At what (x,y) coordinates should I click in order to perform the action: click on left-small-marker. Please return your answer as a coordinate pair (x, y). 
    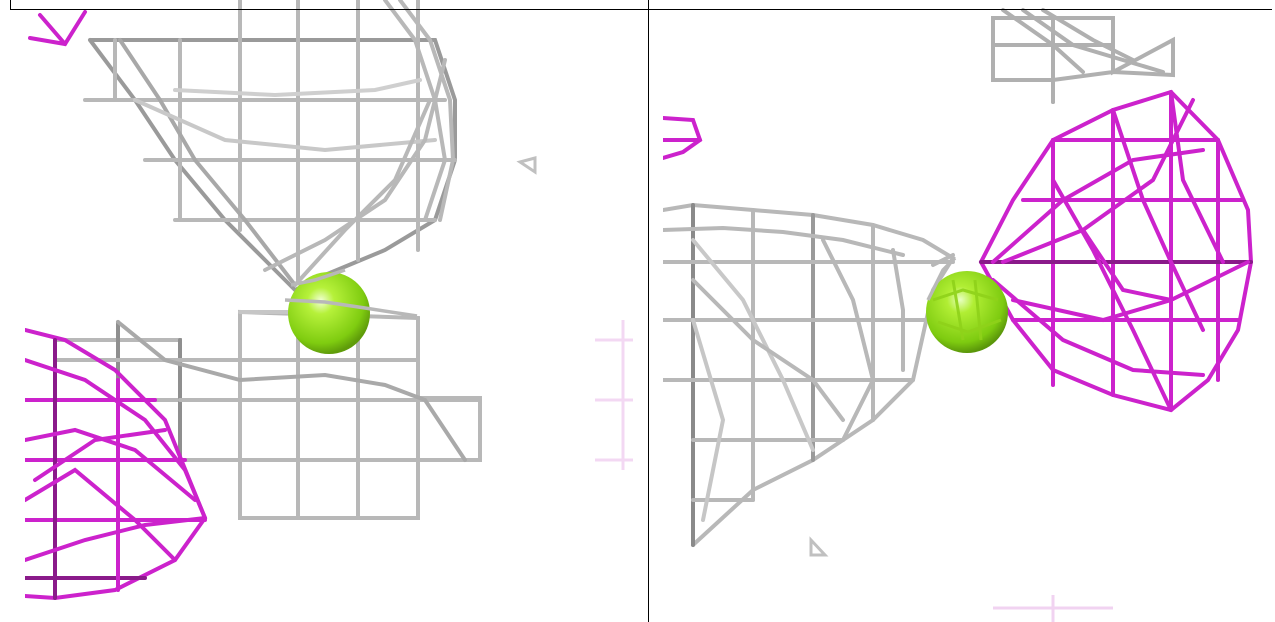
    Looking at the image, I should click on (526, 165).